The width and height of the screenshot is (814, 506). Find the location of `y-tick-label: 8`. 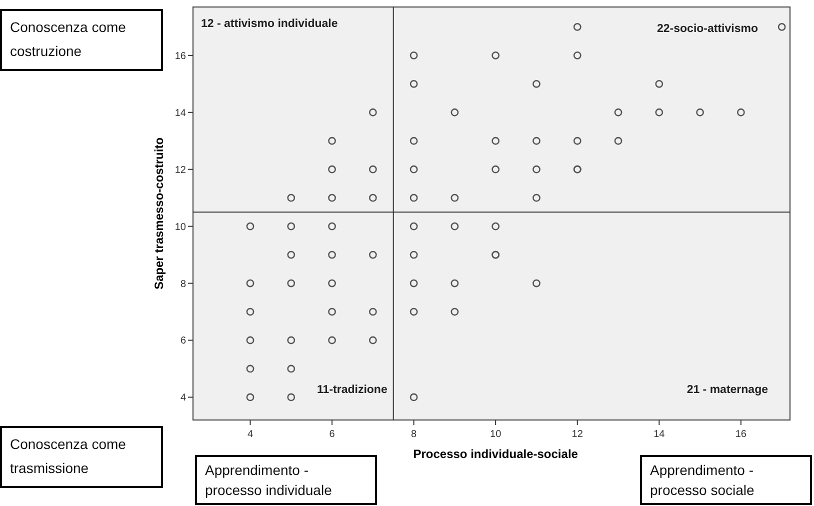

y-tick-label: 8 is located at coordinates (183, 284).